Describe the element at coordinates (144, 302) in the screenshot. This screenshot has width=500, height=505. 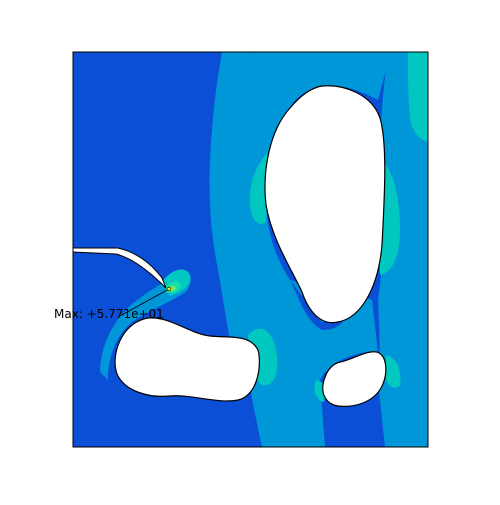
I see `max-leader-line` at that location.